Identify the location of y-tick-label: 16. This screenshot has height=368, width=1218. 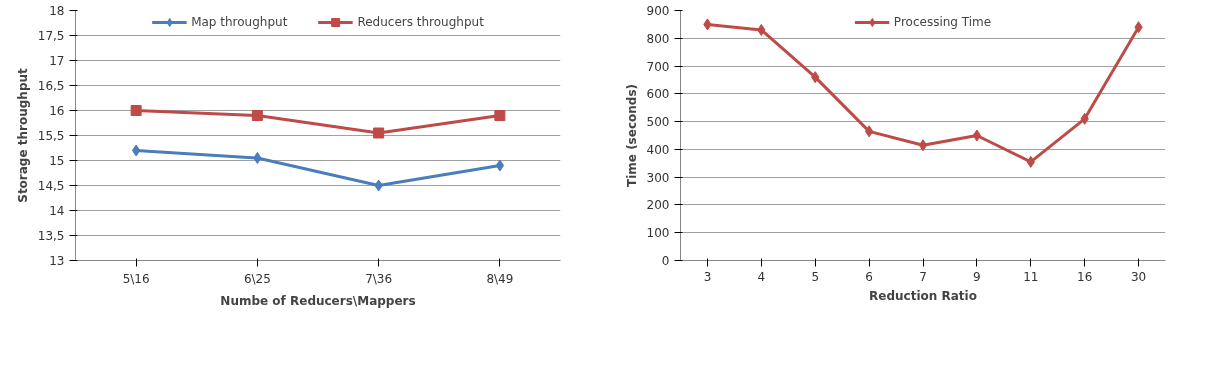
(57, 111).